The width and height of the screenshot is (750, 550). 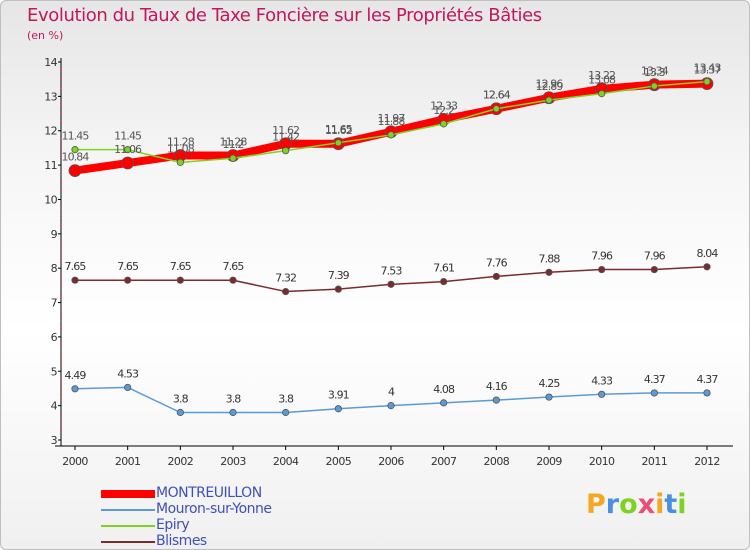 I want to click on x-tick-label: 2011, so click(x=655, y=461).